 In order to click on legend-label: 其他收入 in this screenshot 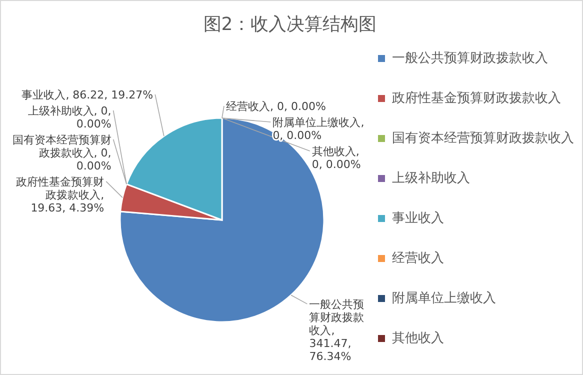, I will do `click(418, 338)`.